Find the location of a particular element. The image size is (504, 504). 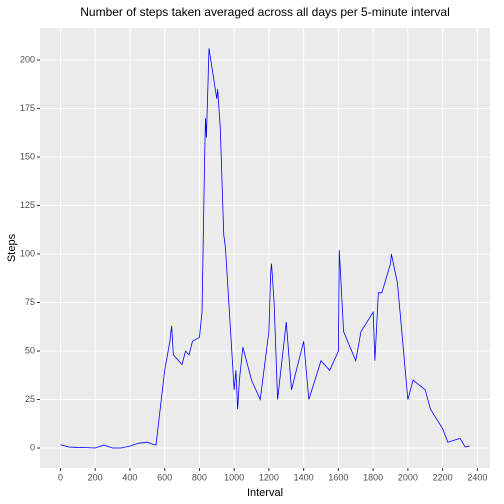

x-tick-label: 400 is located at coordinates (129, 477).